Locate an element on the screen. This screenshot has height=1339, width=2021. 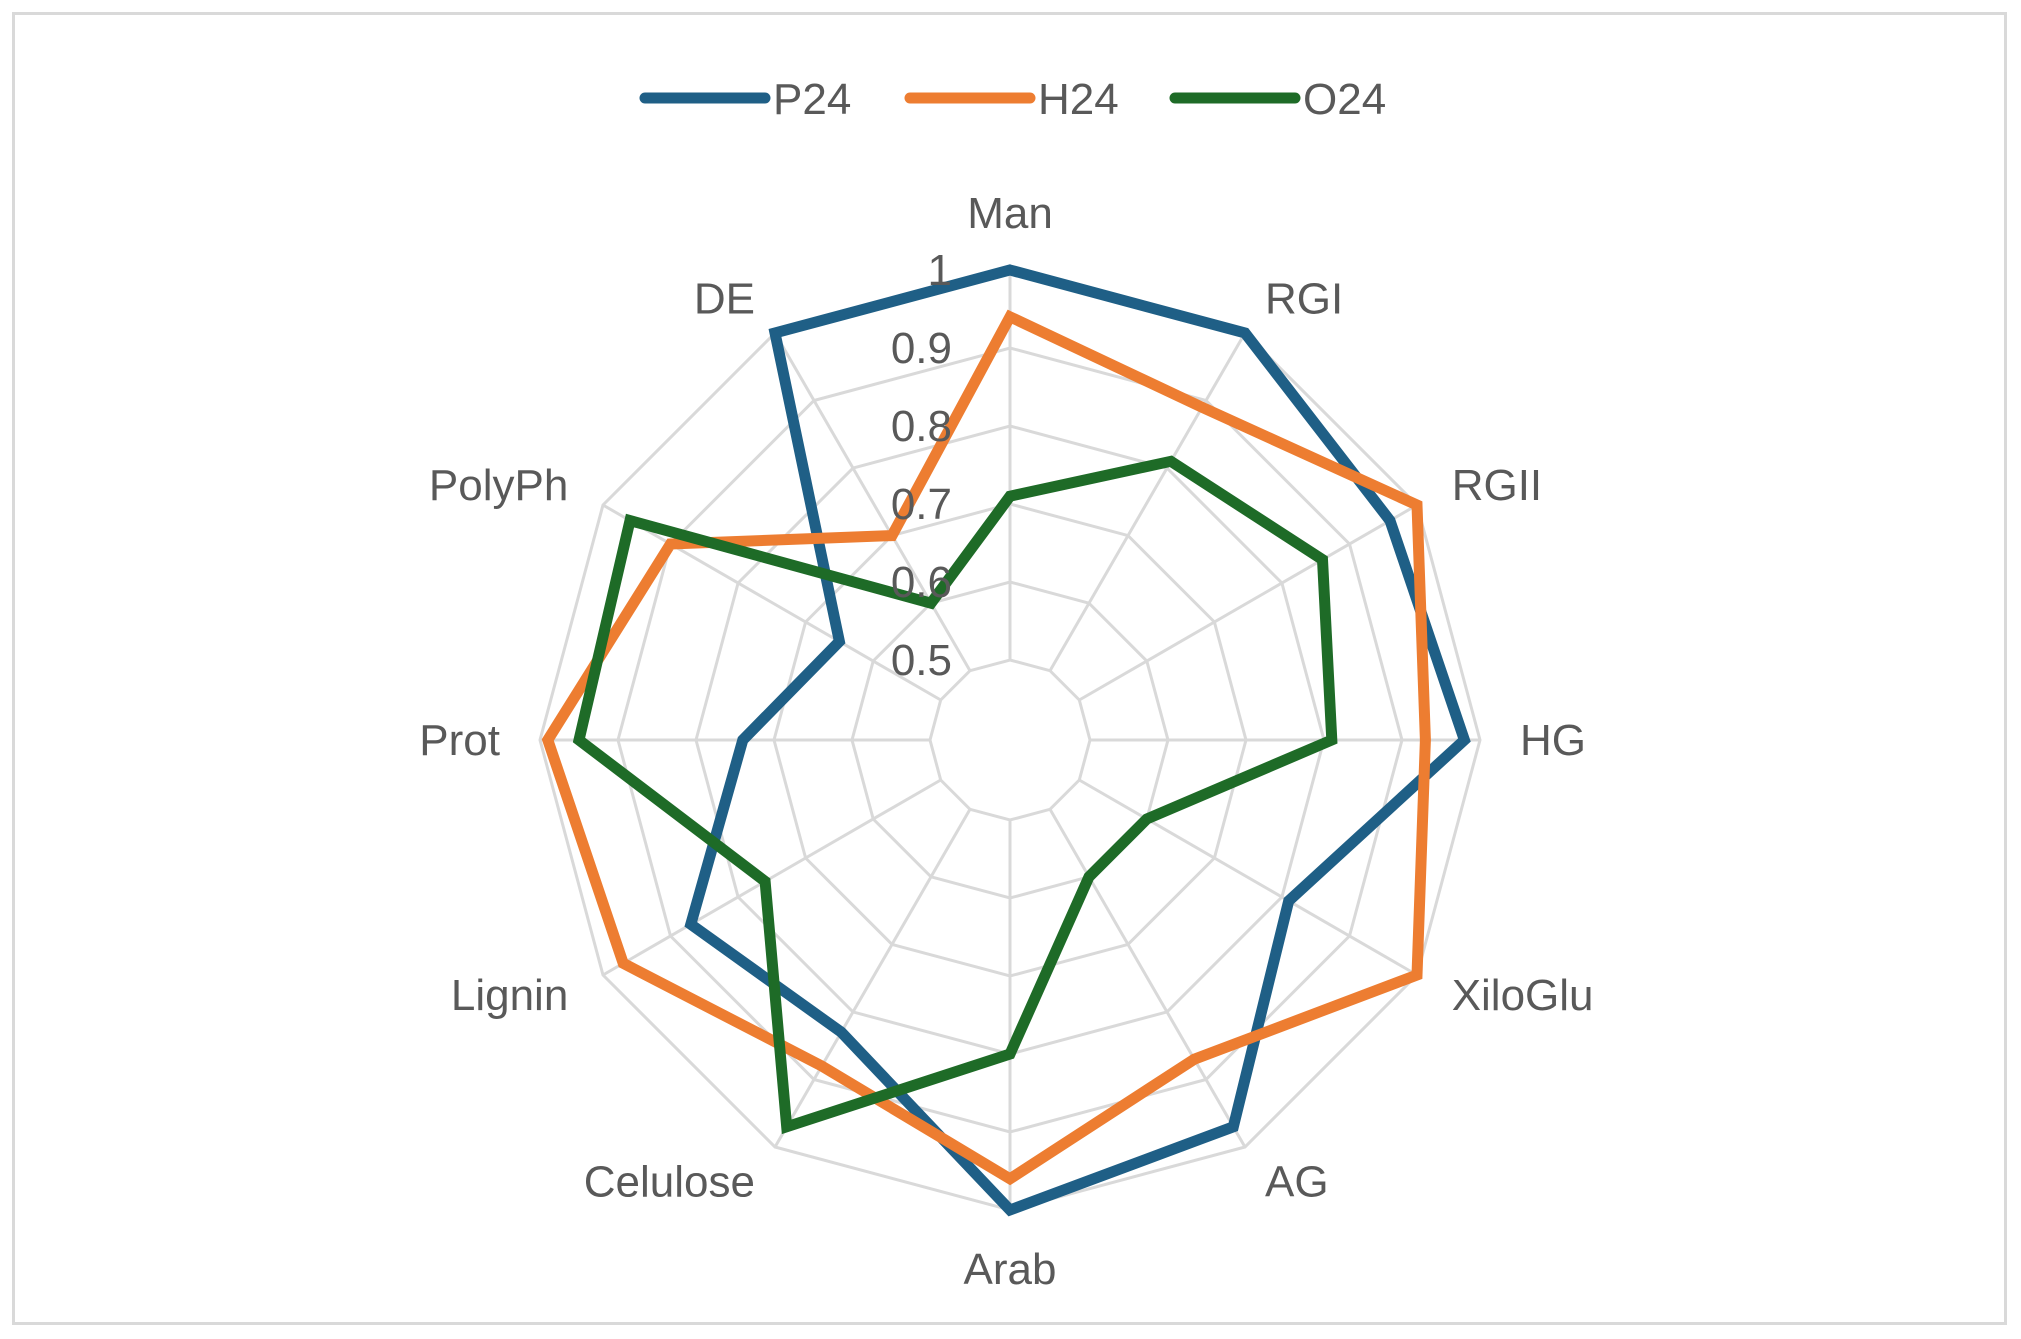
category-label-XiloGlu: XiloGlu is located at coordinates (1523, 995).